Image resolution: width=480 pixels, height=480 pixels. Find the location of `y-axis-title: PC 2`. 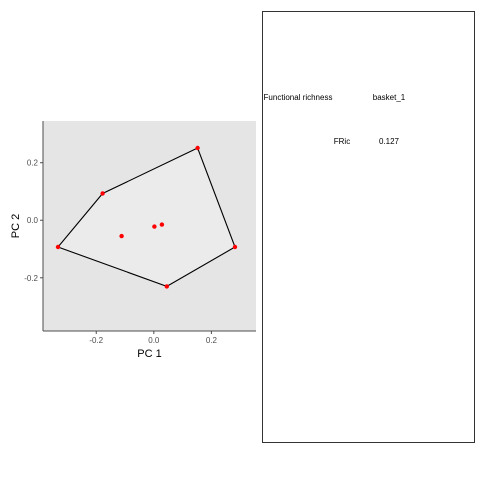

y-axis-title: PC 2 is located at coordinates (16, 226).